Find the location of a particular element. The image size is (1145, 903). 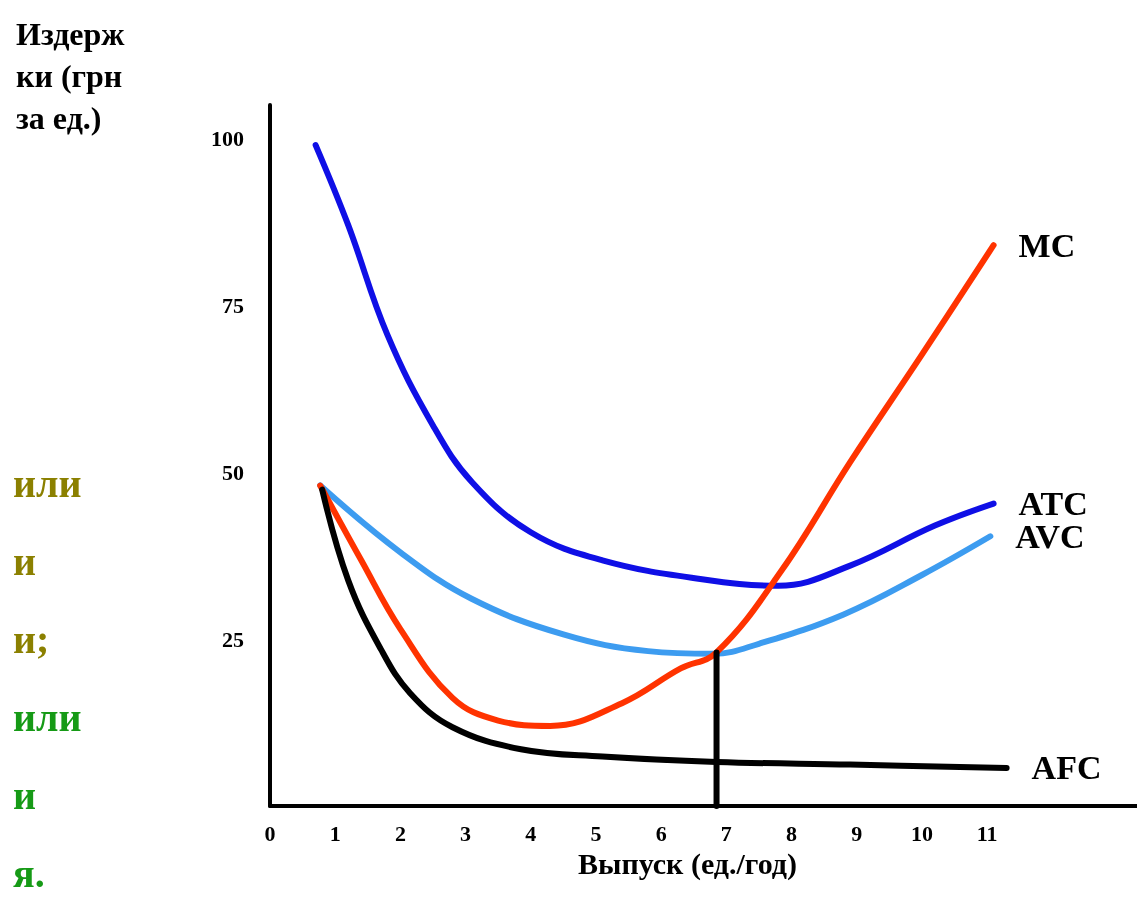

y-axis-title: Издержки (грн за ед.) is located at coordinates (73, 76).